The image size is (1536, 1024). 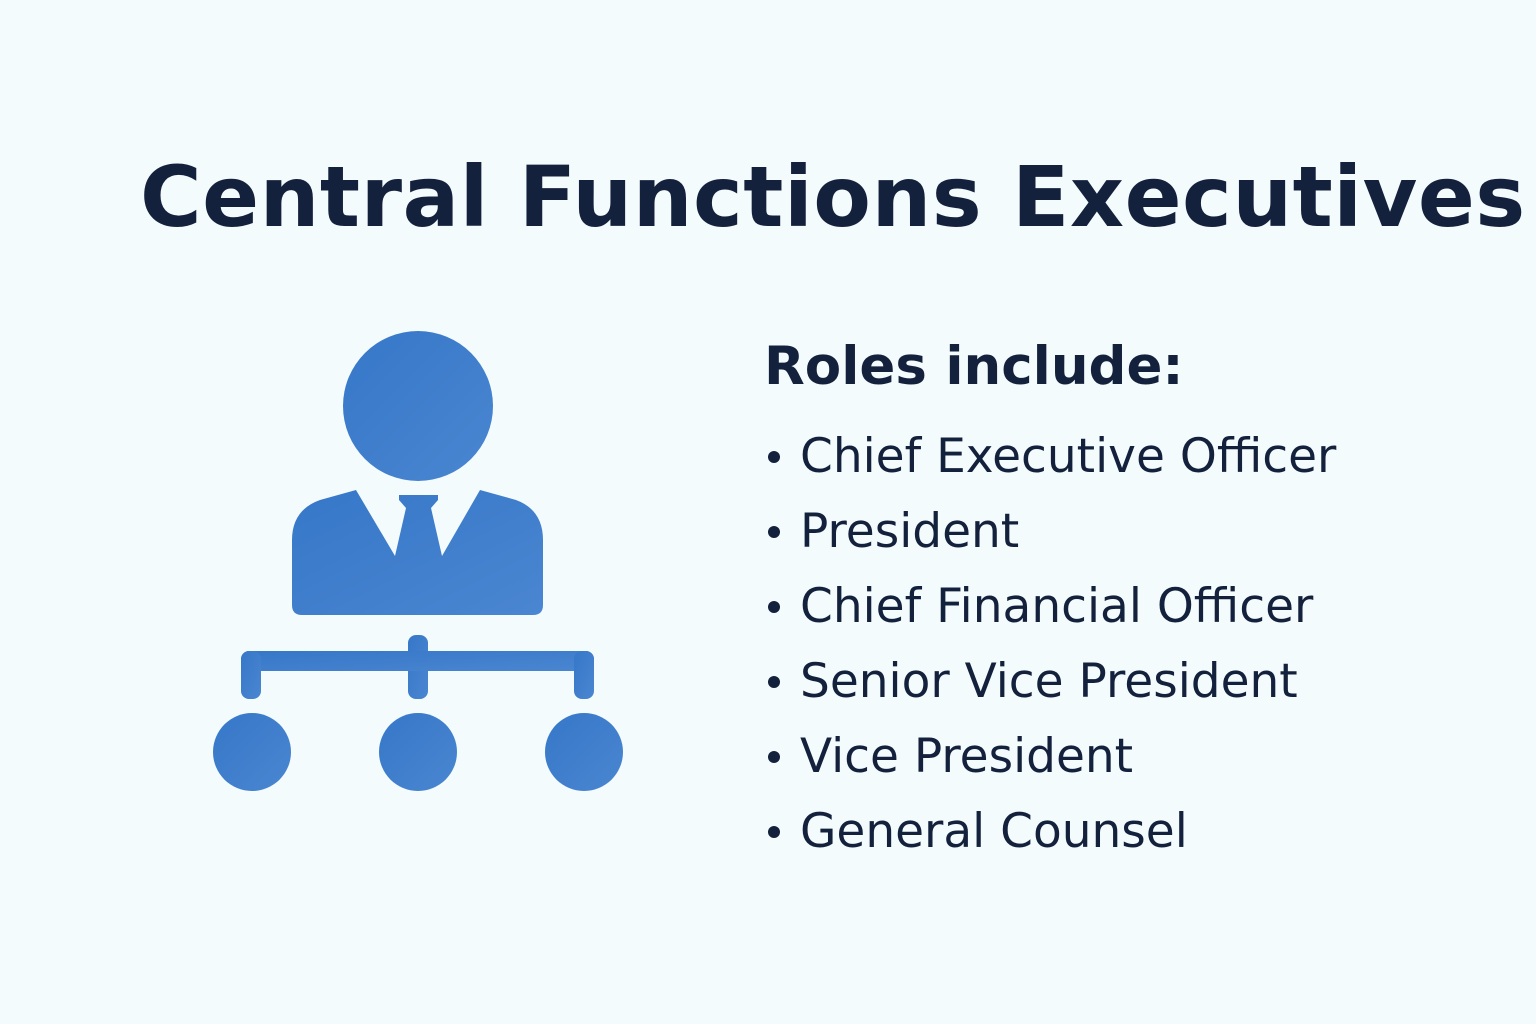 I want to click on list-item: General Counsel, so click(x=1134, y=831).